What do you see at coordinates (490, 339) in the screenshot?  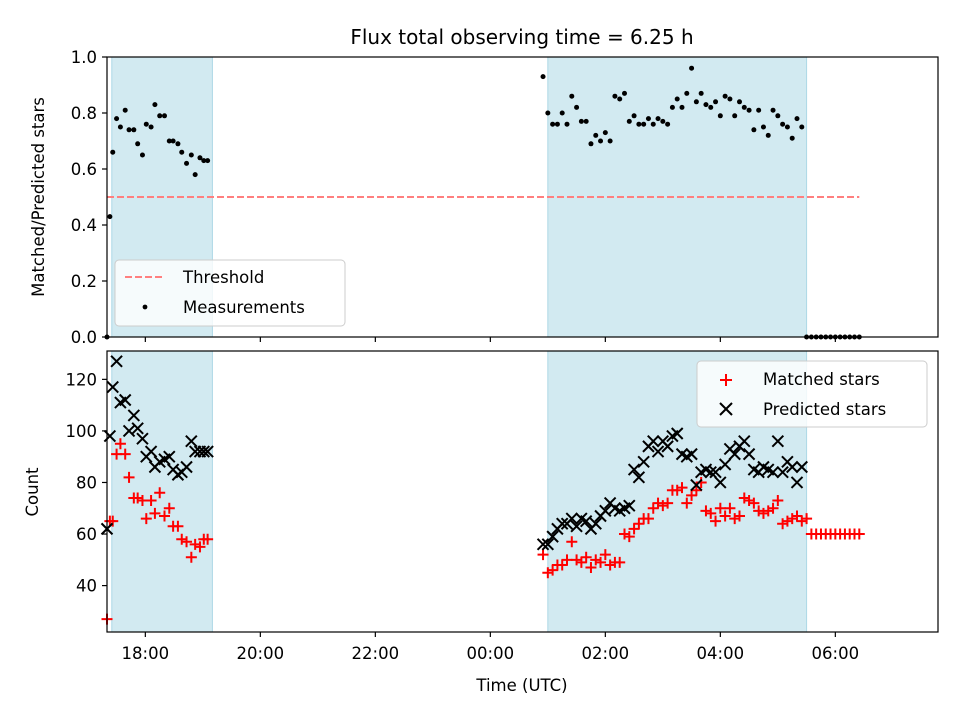 I see `ratio-x-ticks` at bounding box center [490, 339].